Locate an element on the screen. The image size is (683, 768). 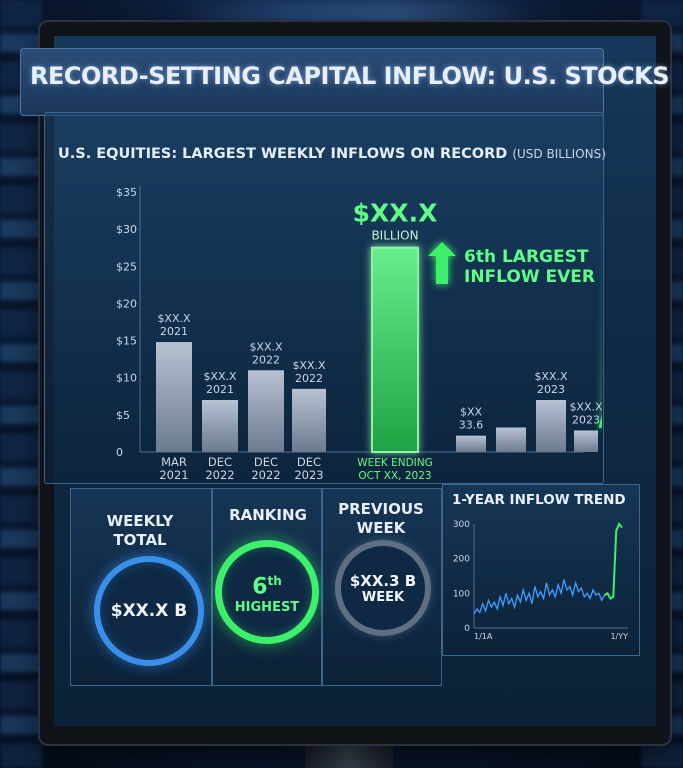
trend-line-chart: 300 200 100 0 1/1A 1/YY is located at coordinates (540, 580).